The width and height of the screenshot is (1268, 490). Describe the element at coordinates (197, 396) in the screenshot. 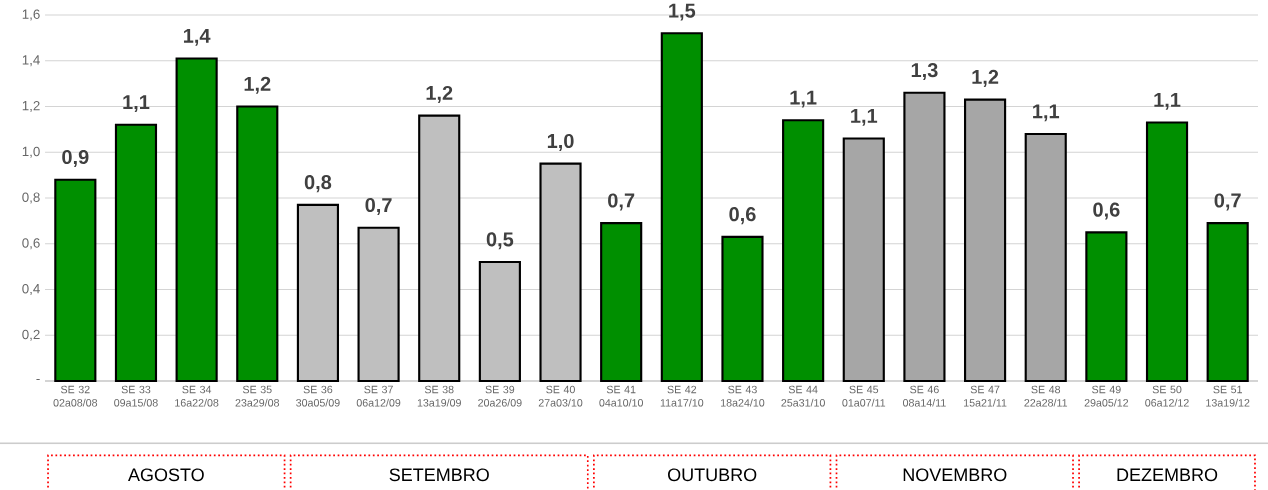

I see `x-tick-label: SE 34 16a22/08` at that location.